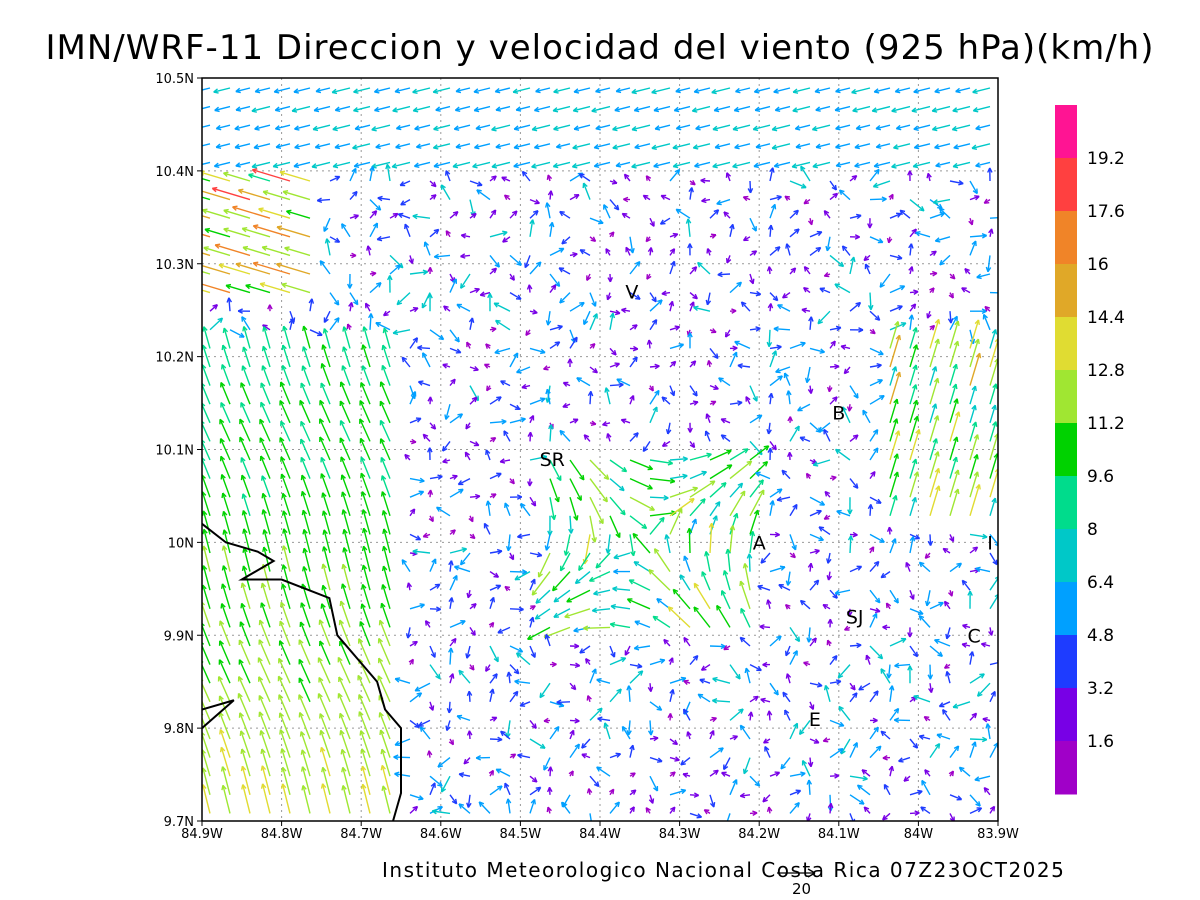 The height and width of the screenshot is (900, 1200). Describe the element at coordinates (1100, 689) in the screenshot. I see `legend-label: 3.2` at that location.